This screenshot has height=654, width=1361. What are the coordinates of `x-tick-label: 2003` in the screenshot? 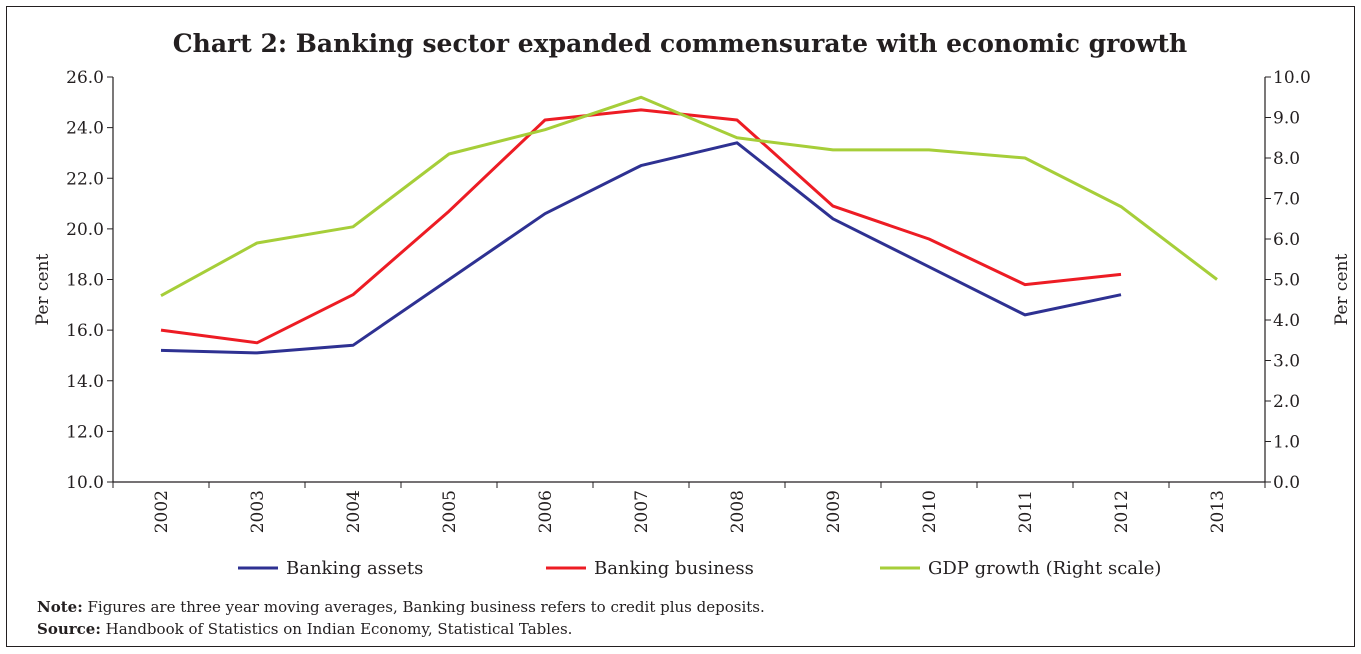 It's located at (258, 511).